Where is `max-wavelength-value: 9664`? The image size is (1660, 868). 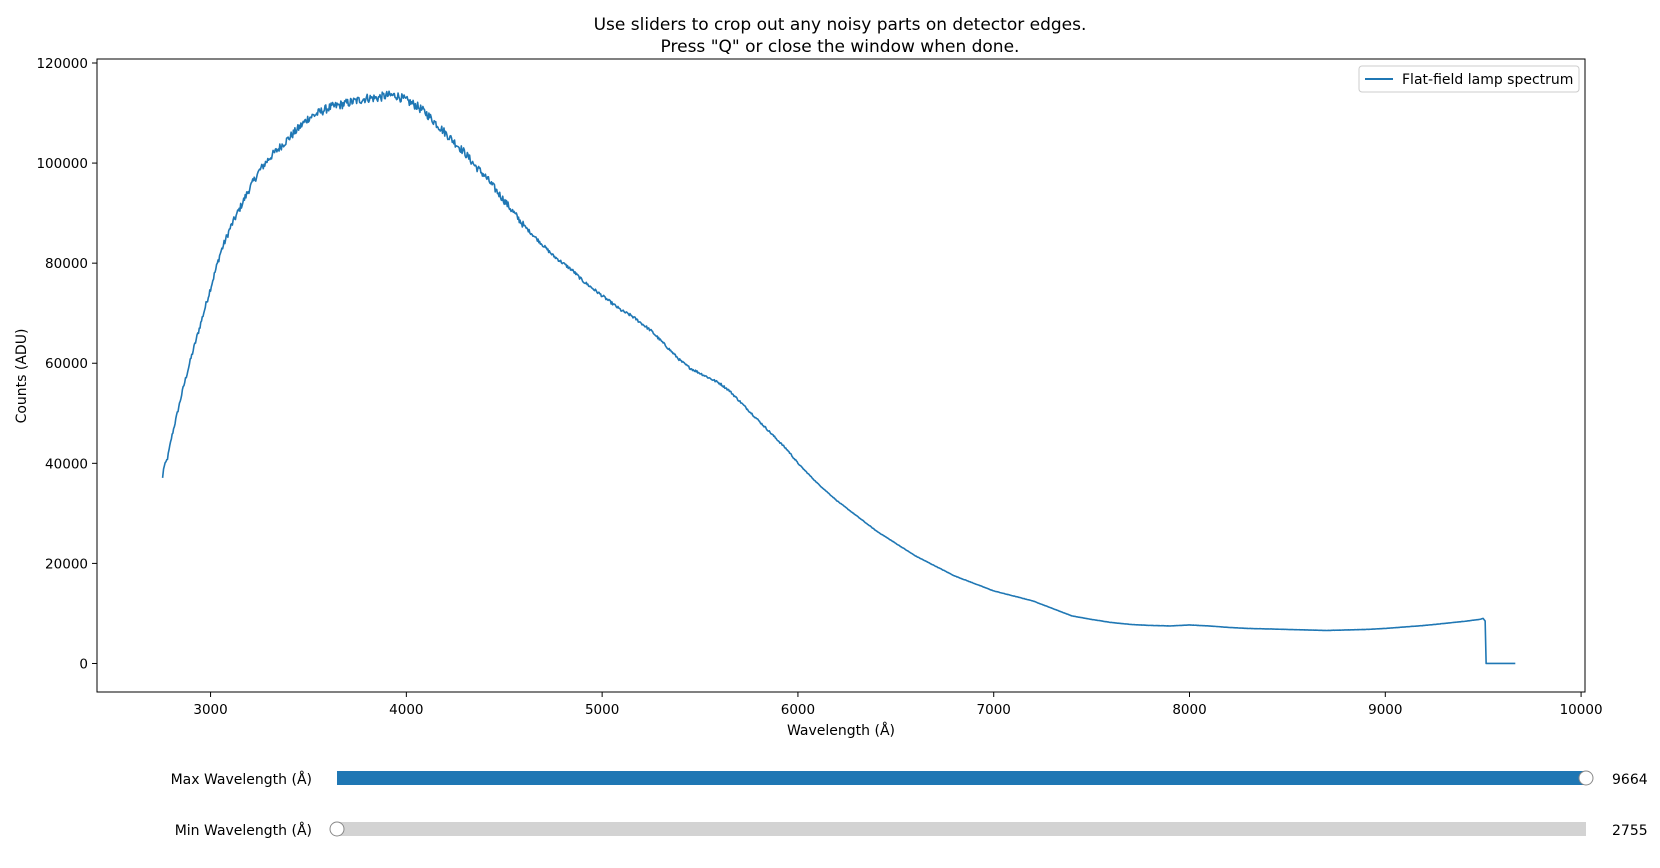 max-wavelength-value: 9664 is located at coordinates (1630, 780).